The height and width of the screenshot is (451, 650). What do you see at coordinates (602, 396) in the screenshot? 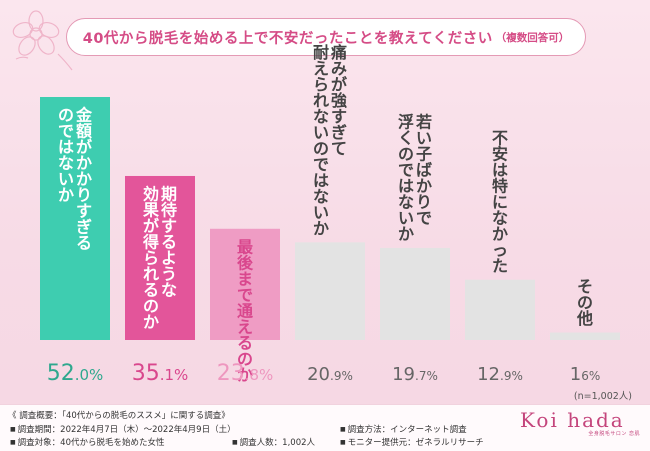
I see `sample-size-note: (n=1,002人)` at bounding box center [602, 396].